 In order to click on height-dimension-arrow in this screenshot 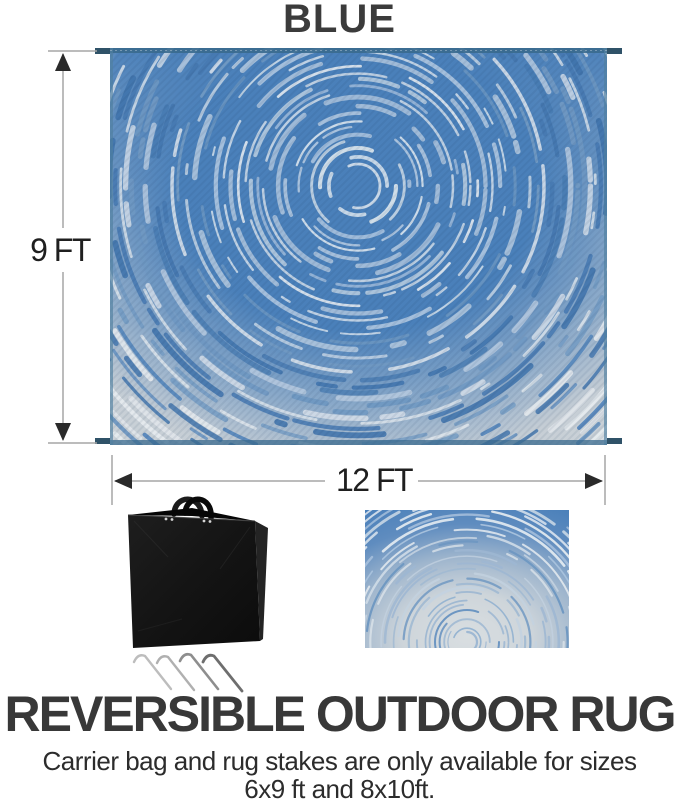, I will do `click(72, 247)`.